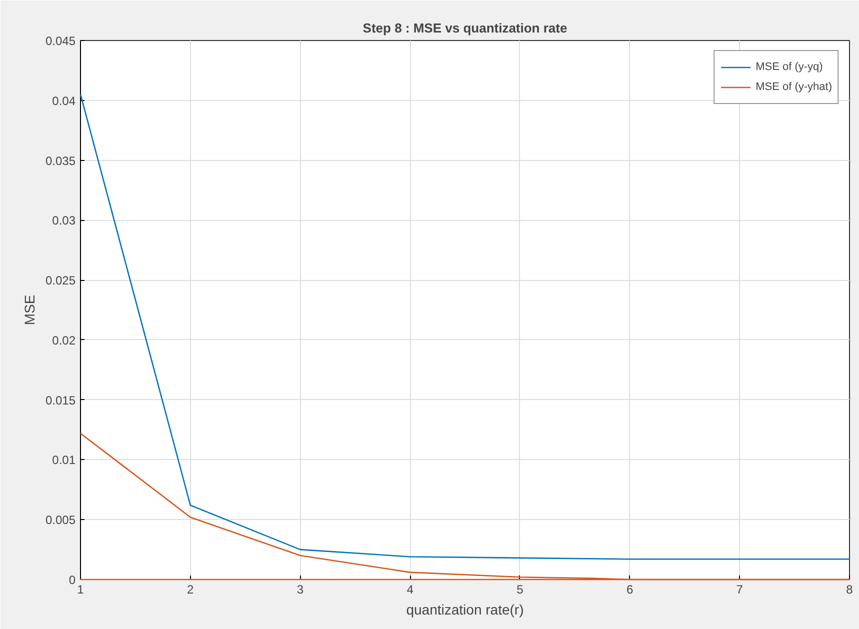 The height and width of the screenshot is (629, 859). Describe the element at coordinates (60, 161) in the screenshot. I see `y-tick-label: 0.035` at that location.